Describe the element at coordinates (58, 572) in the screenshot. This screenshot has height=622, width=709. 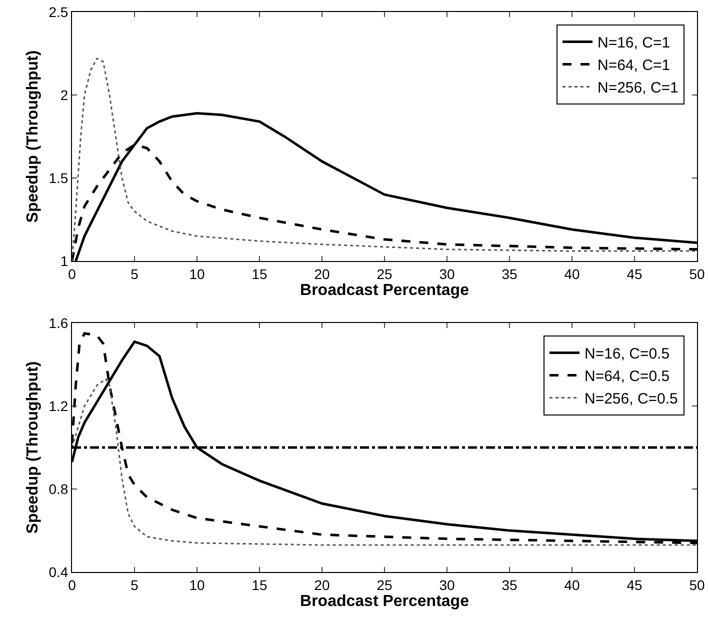
I see `y-tick-label: 0.4` at that location.